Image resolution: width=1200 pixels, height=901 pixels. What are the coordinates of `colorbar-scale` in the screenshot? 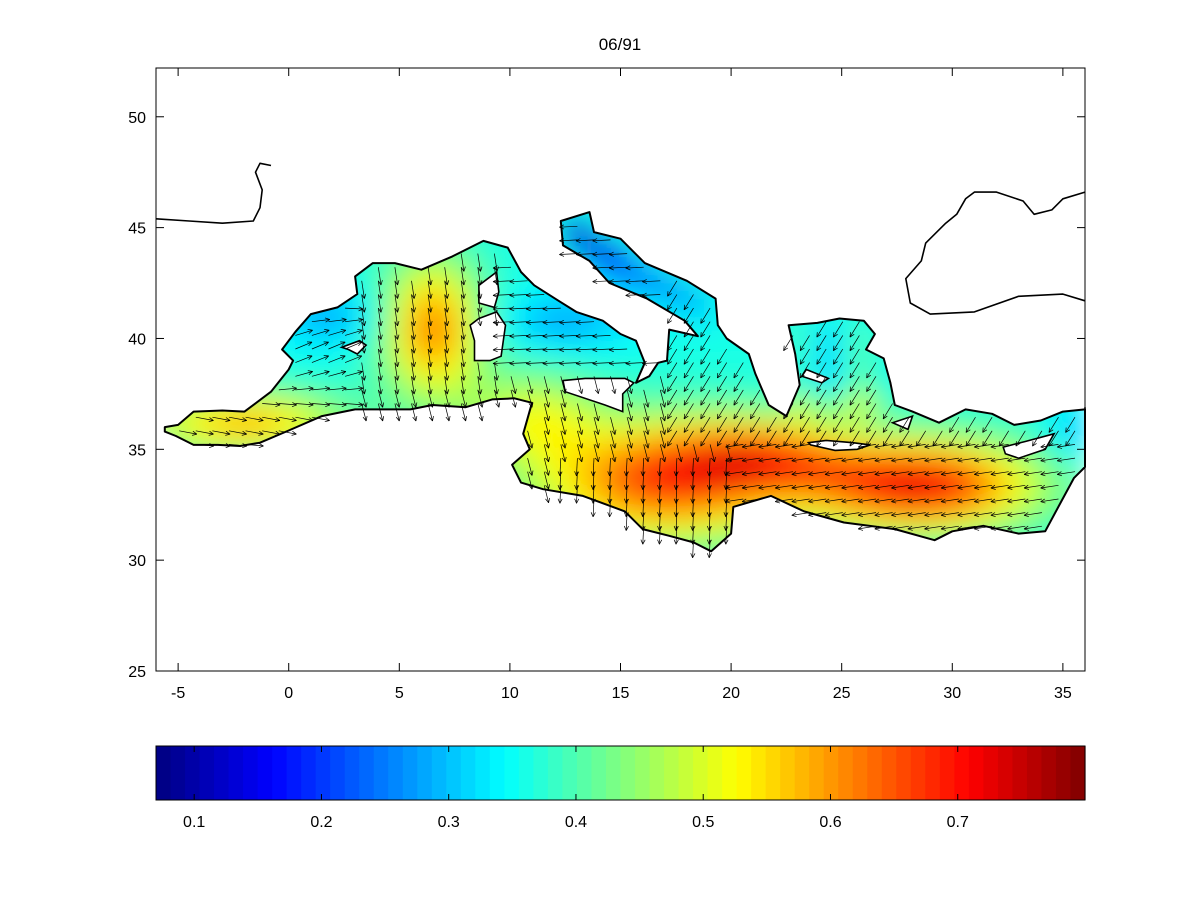 It's located at (621, 773).